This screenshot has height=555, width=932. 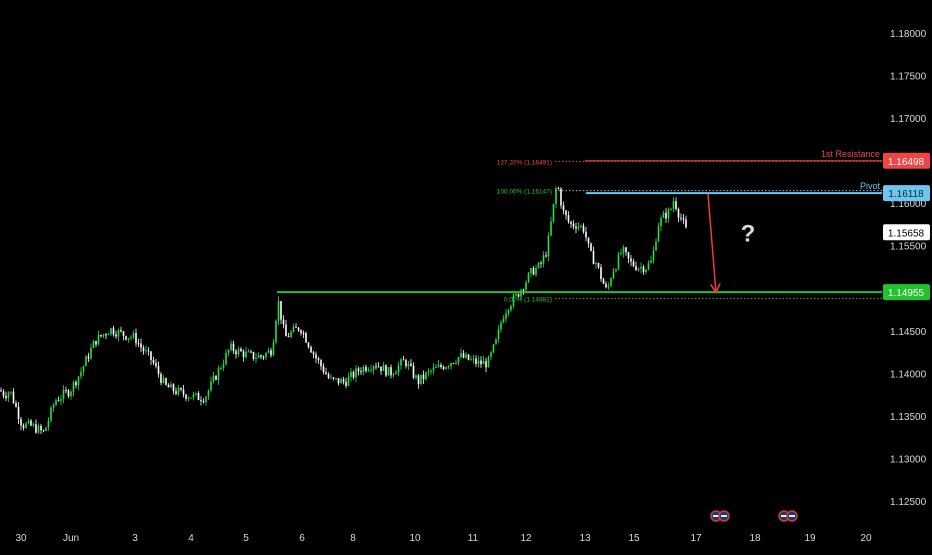 What do you see at coordinates (524, 162) in the screenshot?
I see `fib-level-label: 127.20% (1.16491)` at bounding box center [524, 162].